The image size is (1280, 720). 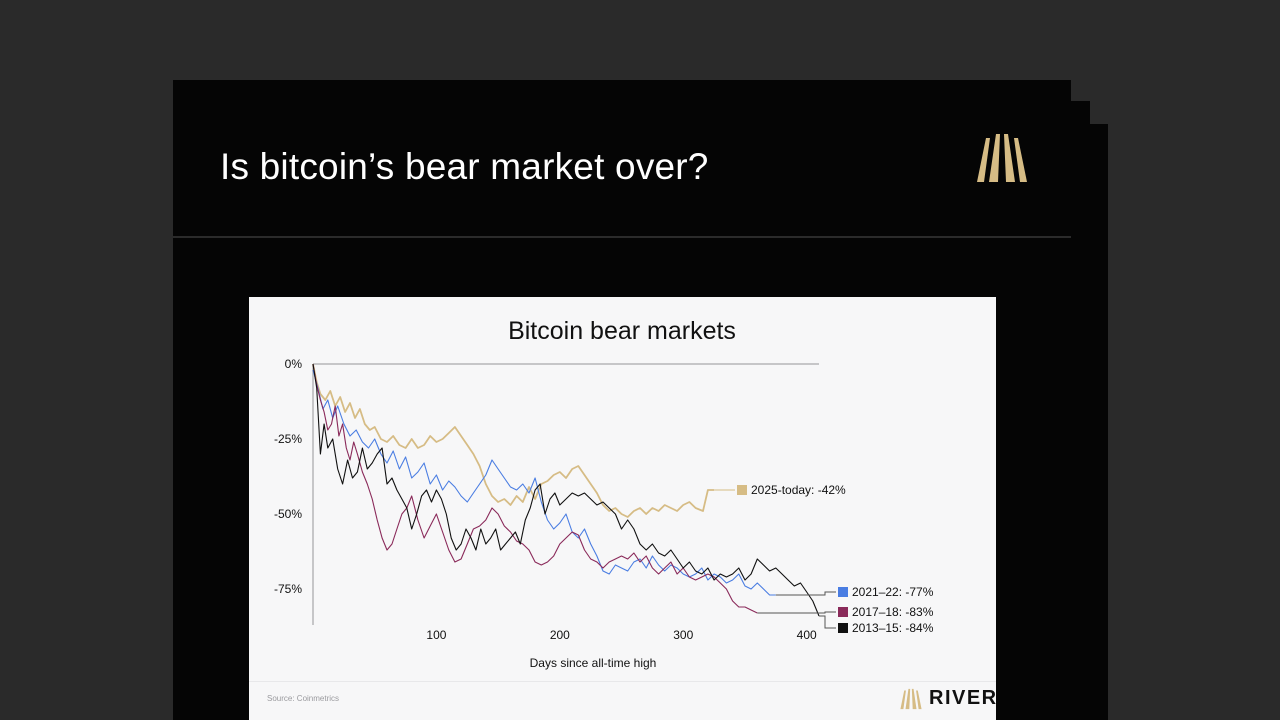 What do you see at coordinates (560, 635) in the screenshot?
I see `x-tick-label: 200` at bounding box center [560, 635].